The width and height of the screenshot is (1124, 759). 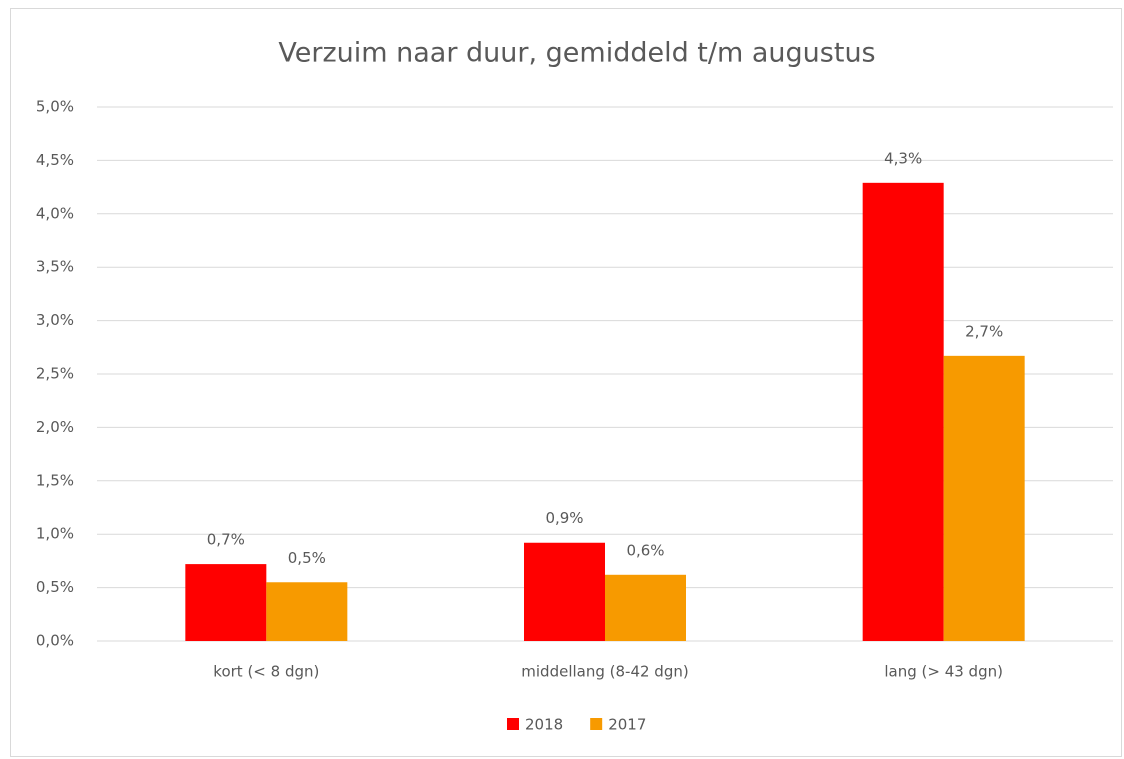 I want to click on legend-label: 2017, so click(x=627, y=725).